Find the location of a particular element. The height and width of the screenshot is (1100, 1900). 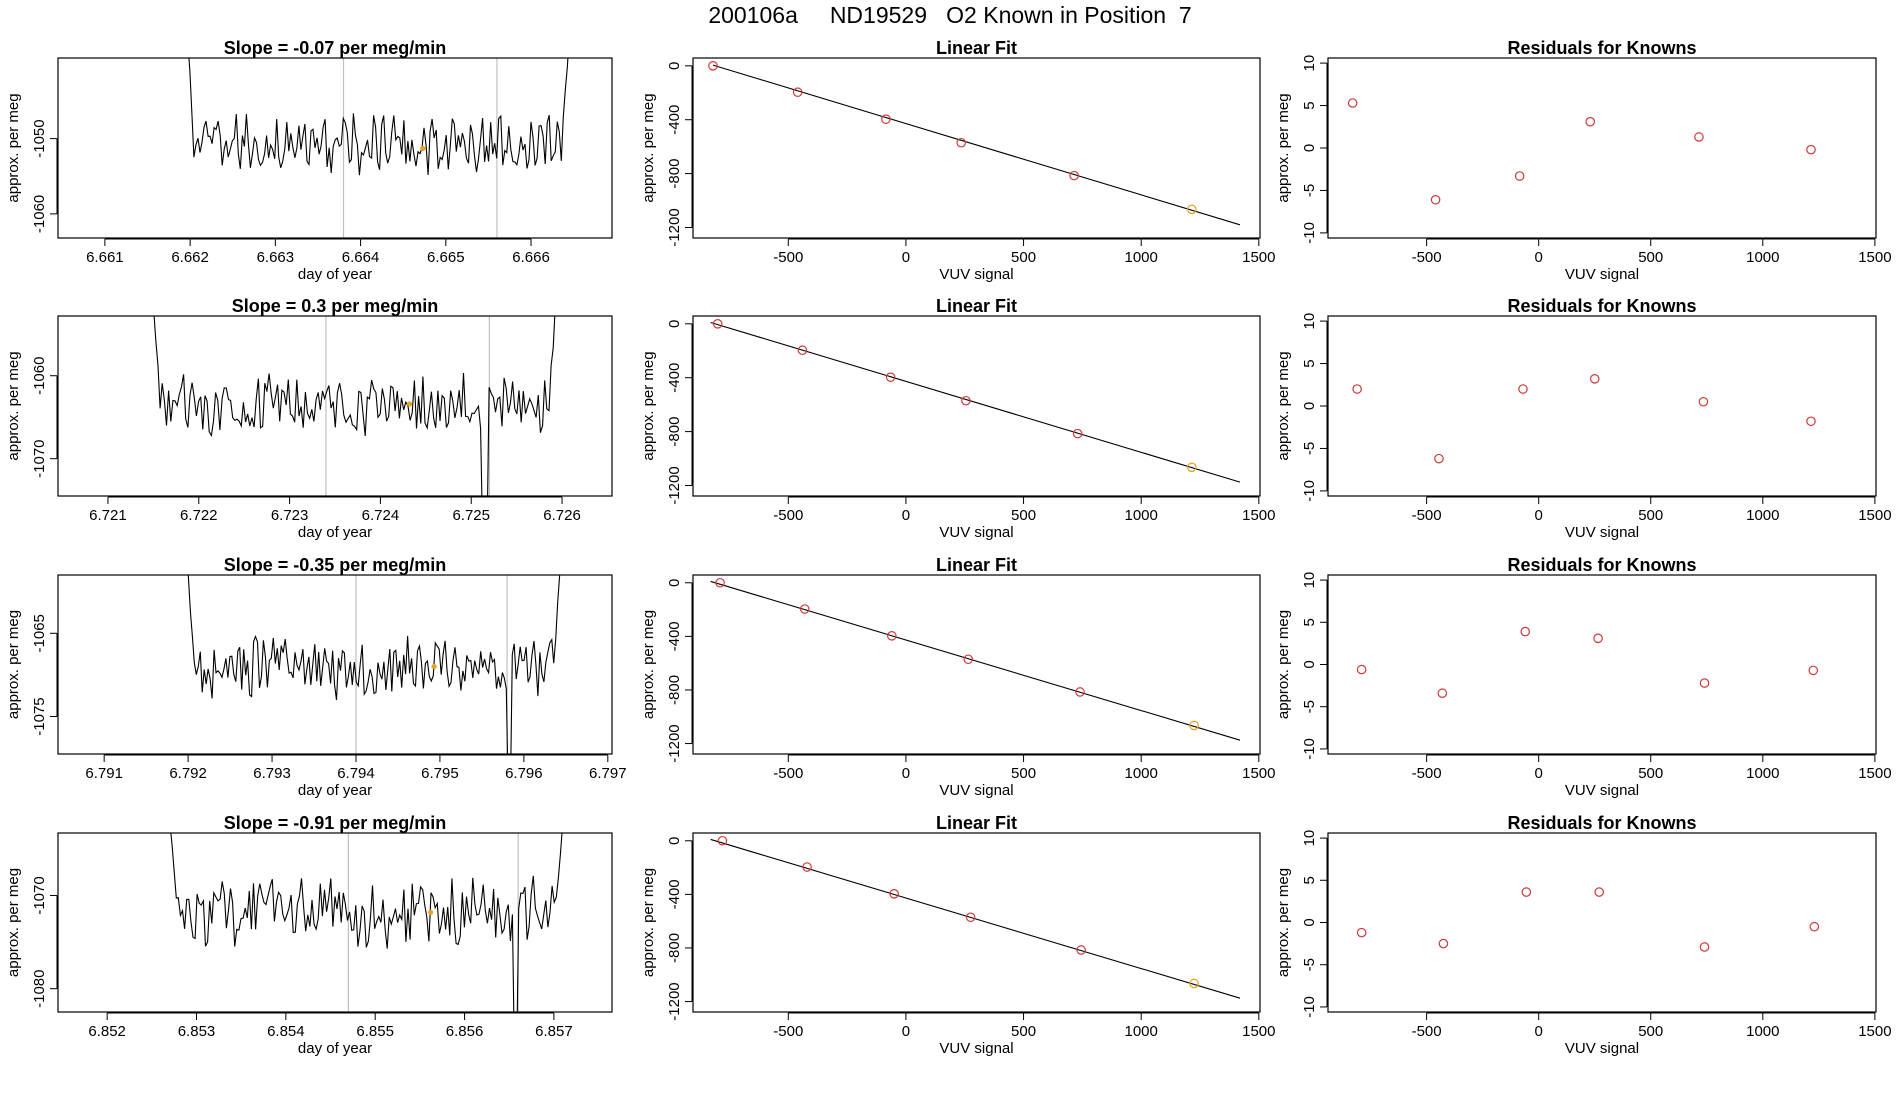

x-tick-label: 6.857 is located at coordinates (554, 1031).